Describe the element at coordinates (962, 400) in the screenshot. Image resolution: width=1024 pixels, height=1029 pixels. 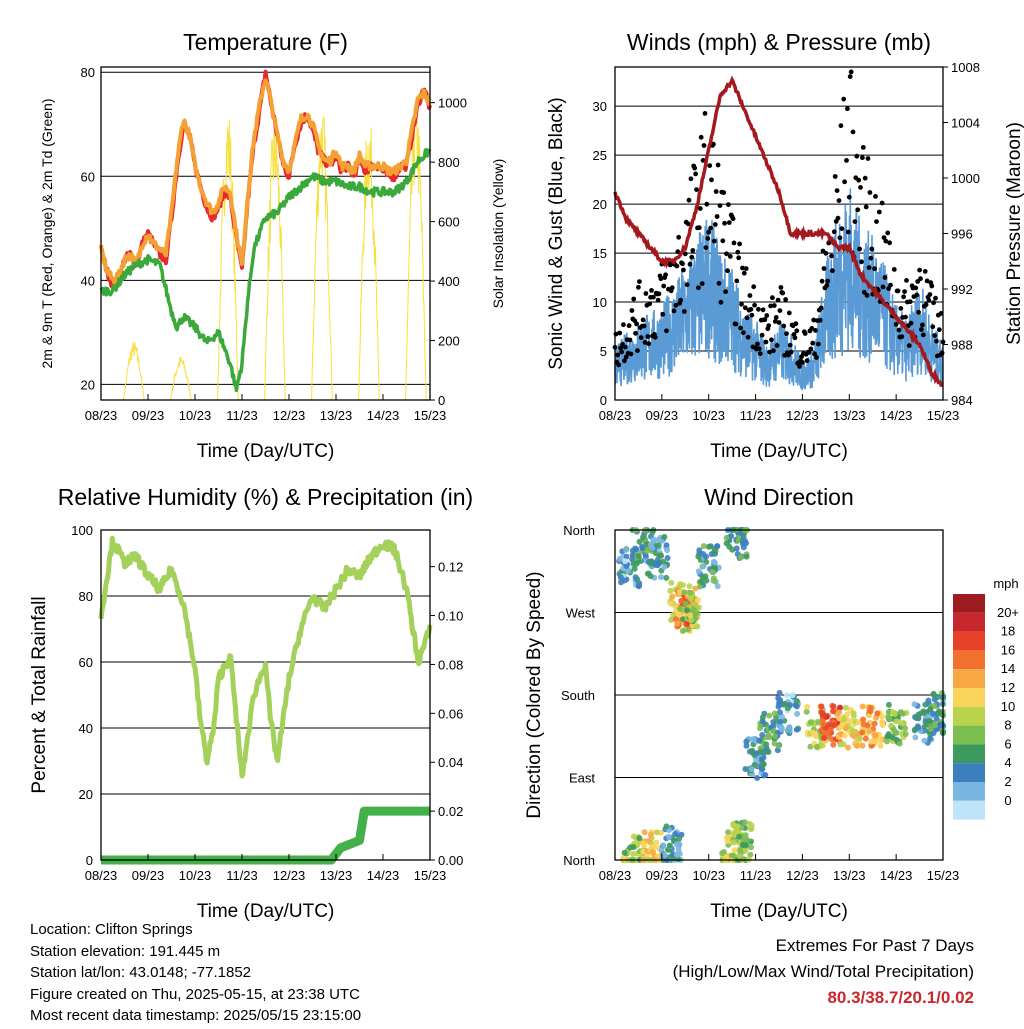
I see `y-right-tick-label-wind-0: 984` at that location.